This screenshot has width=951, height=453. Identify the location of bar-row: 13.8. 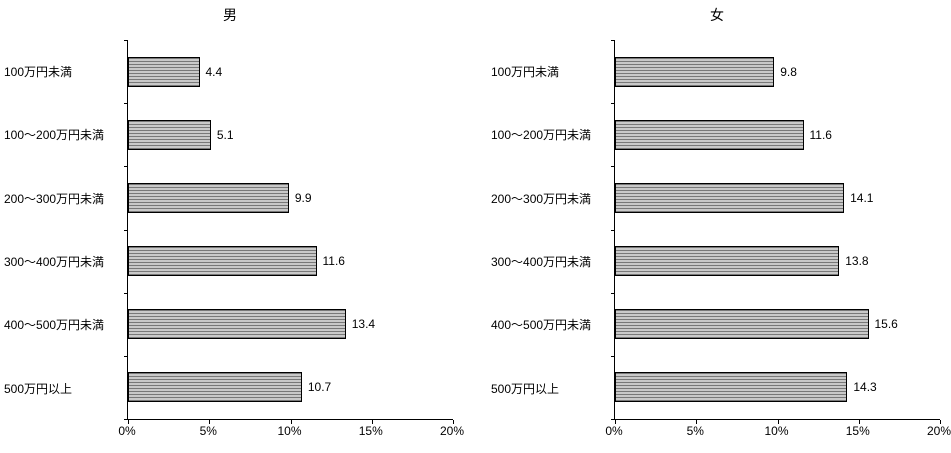
(777, 261).